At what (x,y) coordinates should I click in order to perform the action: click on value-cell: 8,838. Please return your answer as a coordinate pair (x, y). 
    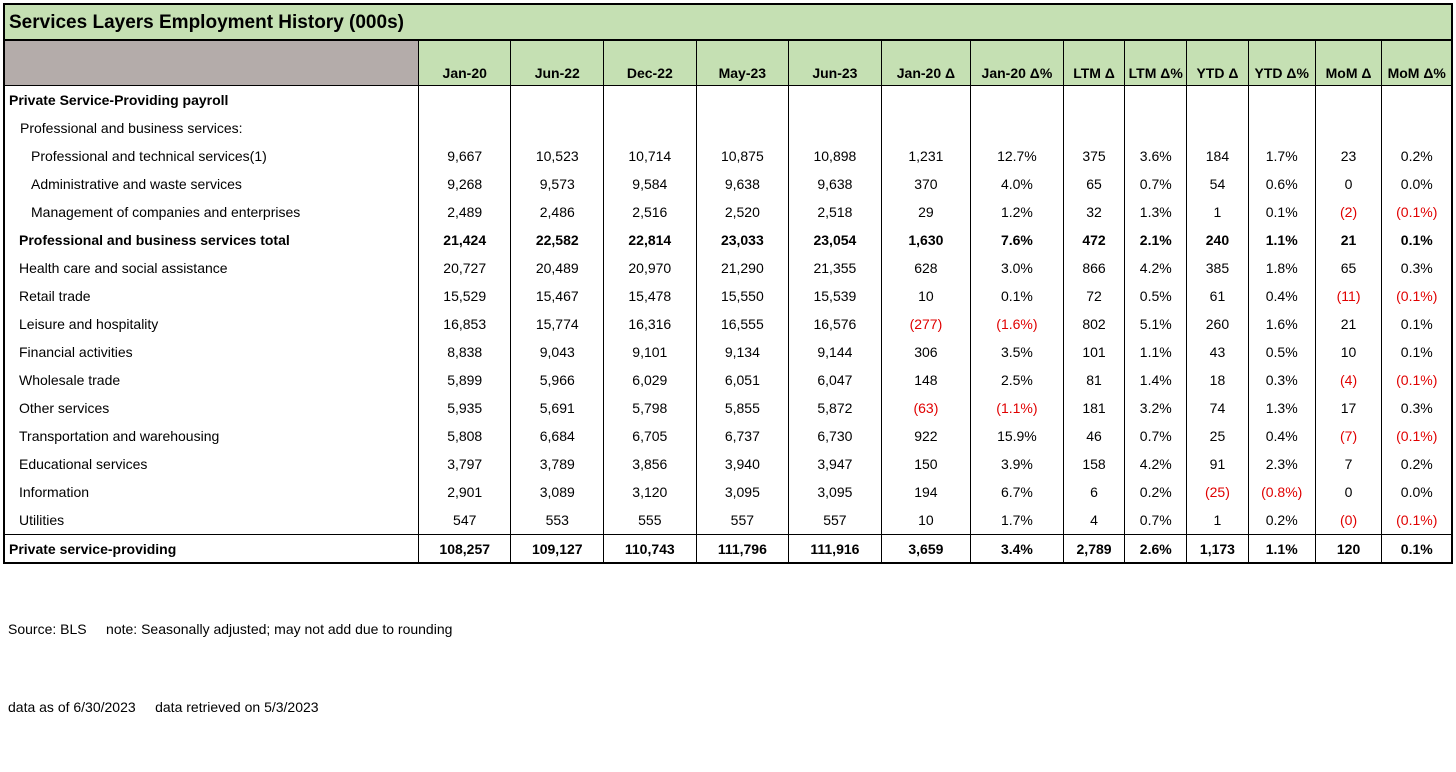
    Looking at the image, I should click on (464, 352).